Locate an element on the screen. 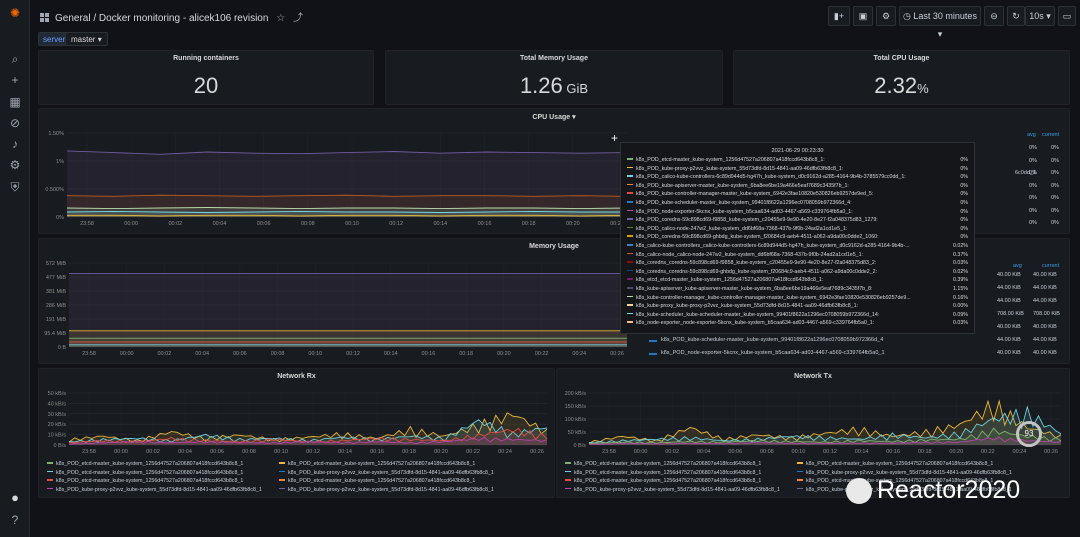 The height and width of the screenshot is (537, 1080). gear-icon: ⚙ is located at coordinates (15, 165).